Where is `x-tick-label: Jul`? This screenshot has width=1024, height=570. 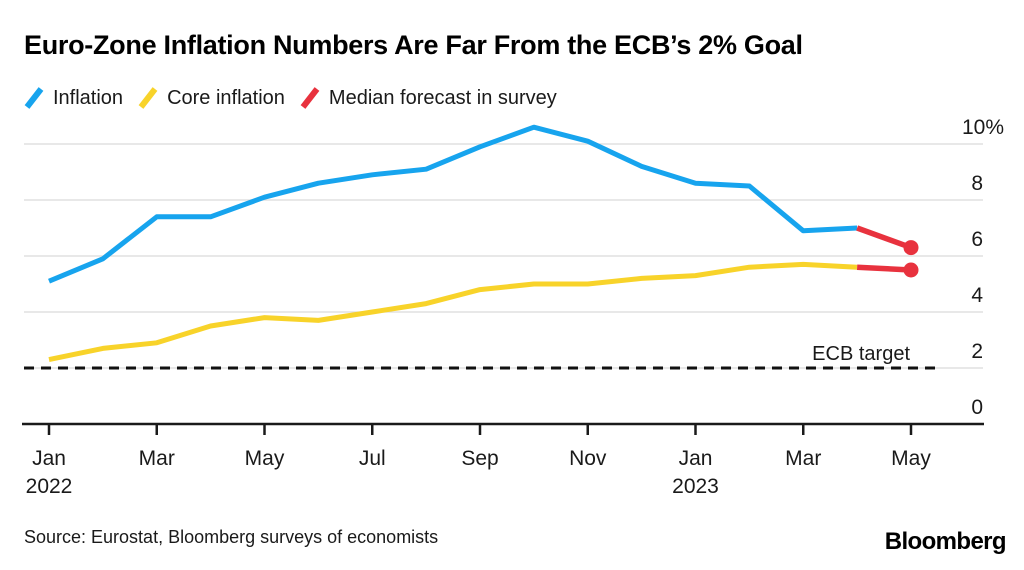 x-tick-label: Jul is located at coordinates (372, 458).